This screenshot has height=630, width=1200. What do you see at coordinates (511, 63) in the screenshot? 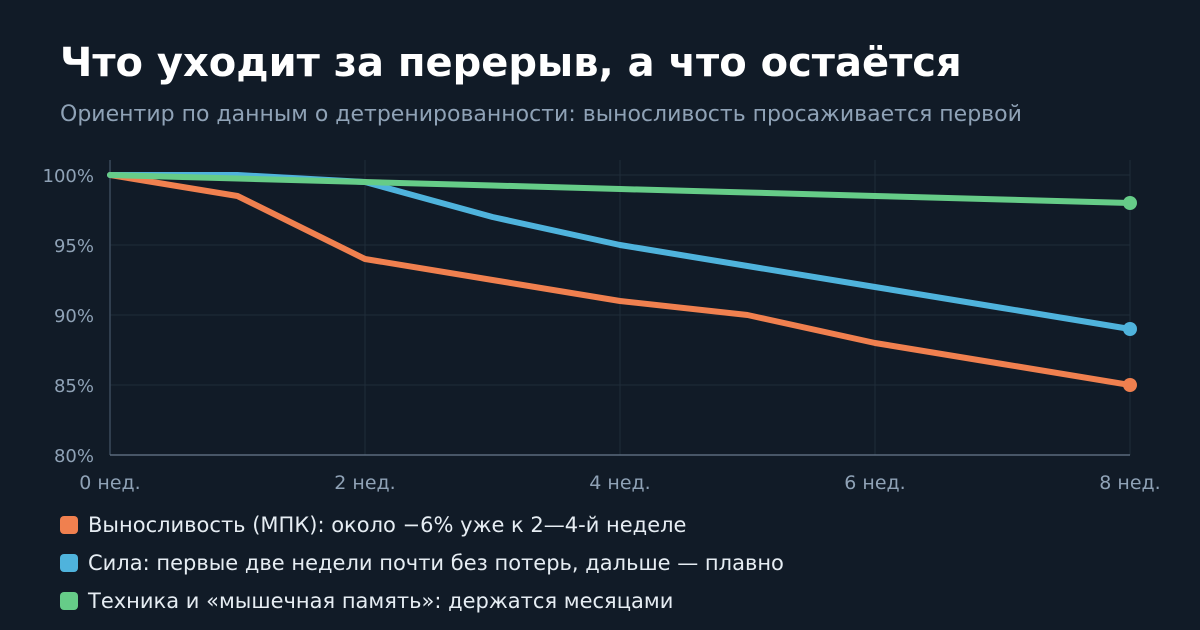
I see `chart-title: Что уходит за перерыв, а что остаётся` at bounding box center [511, 63].